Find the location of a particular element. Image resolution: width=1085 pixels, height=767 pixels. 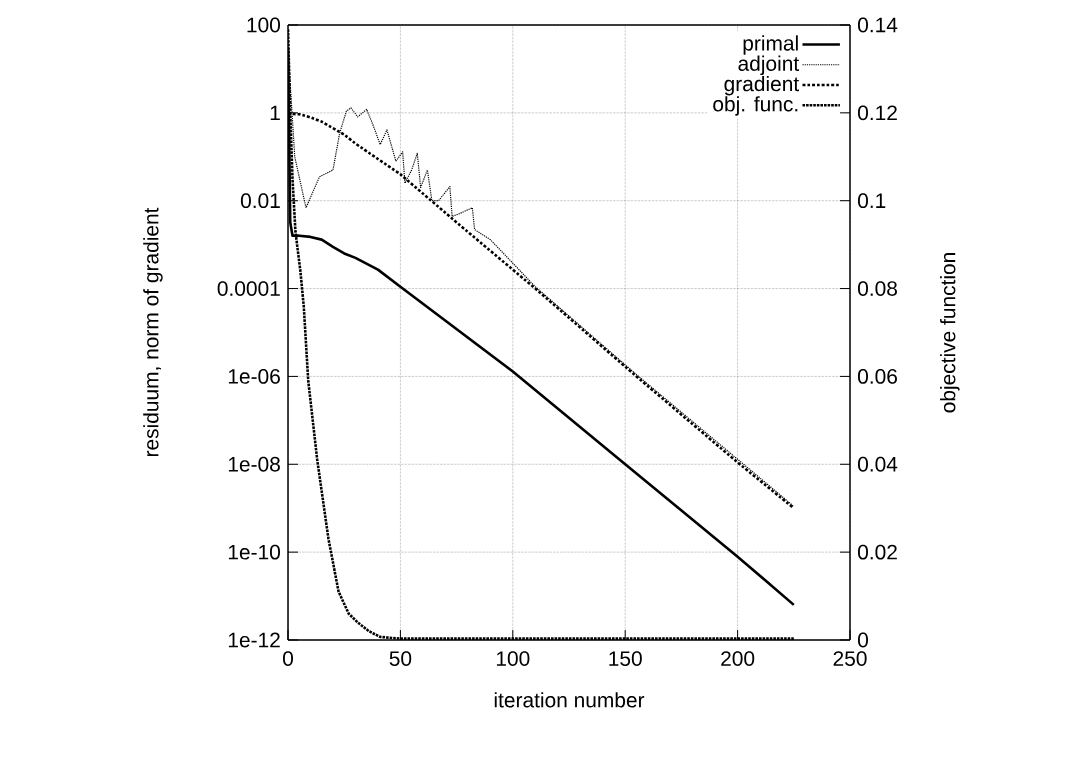

y2-tick-label: 0.14 is located at coordinates (878, 25).